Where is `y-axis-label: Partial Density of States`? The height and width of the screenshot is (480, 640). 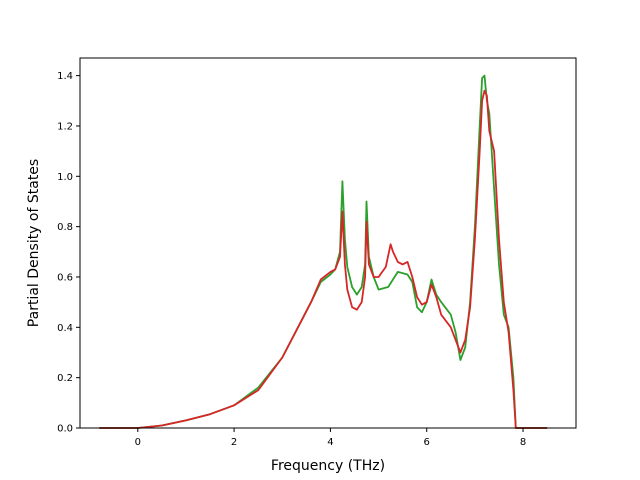
y-axis-label: Partial Density of States is located at coordinates (34, 243).